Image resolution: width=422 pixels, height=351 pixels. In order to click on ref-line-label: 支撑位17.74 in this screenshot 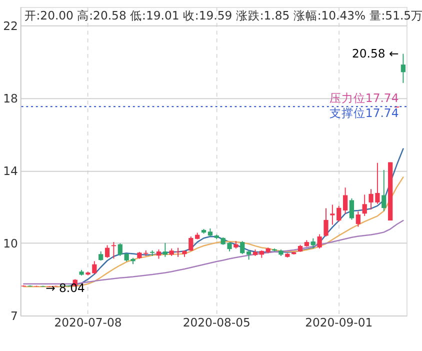, I will do `click(364, 113)`.